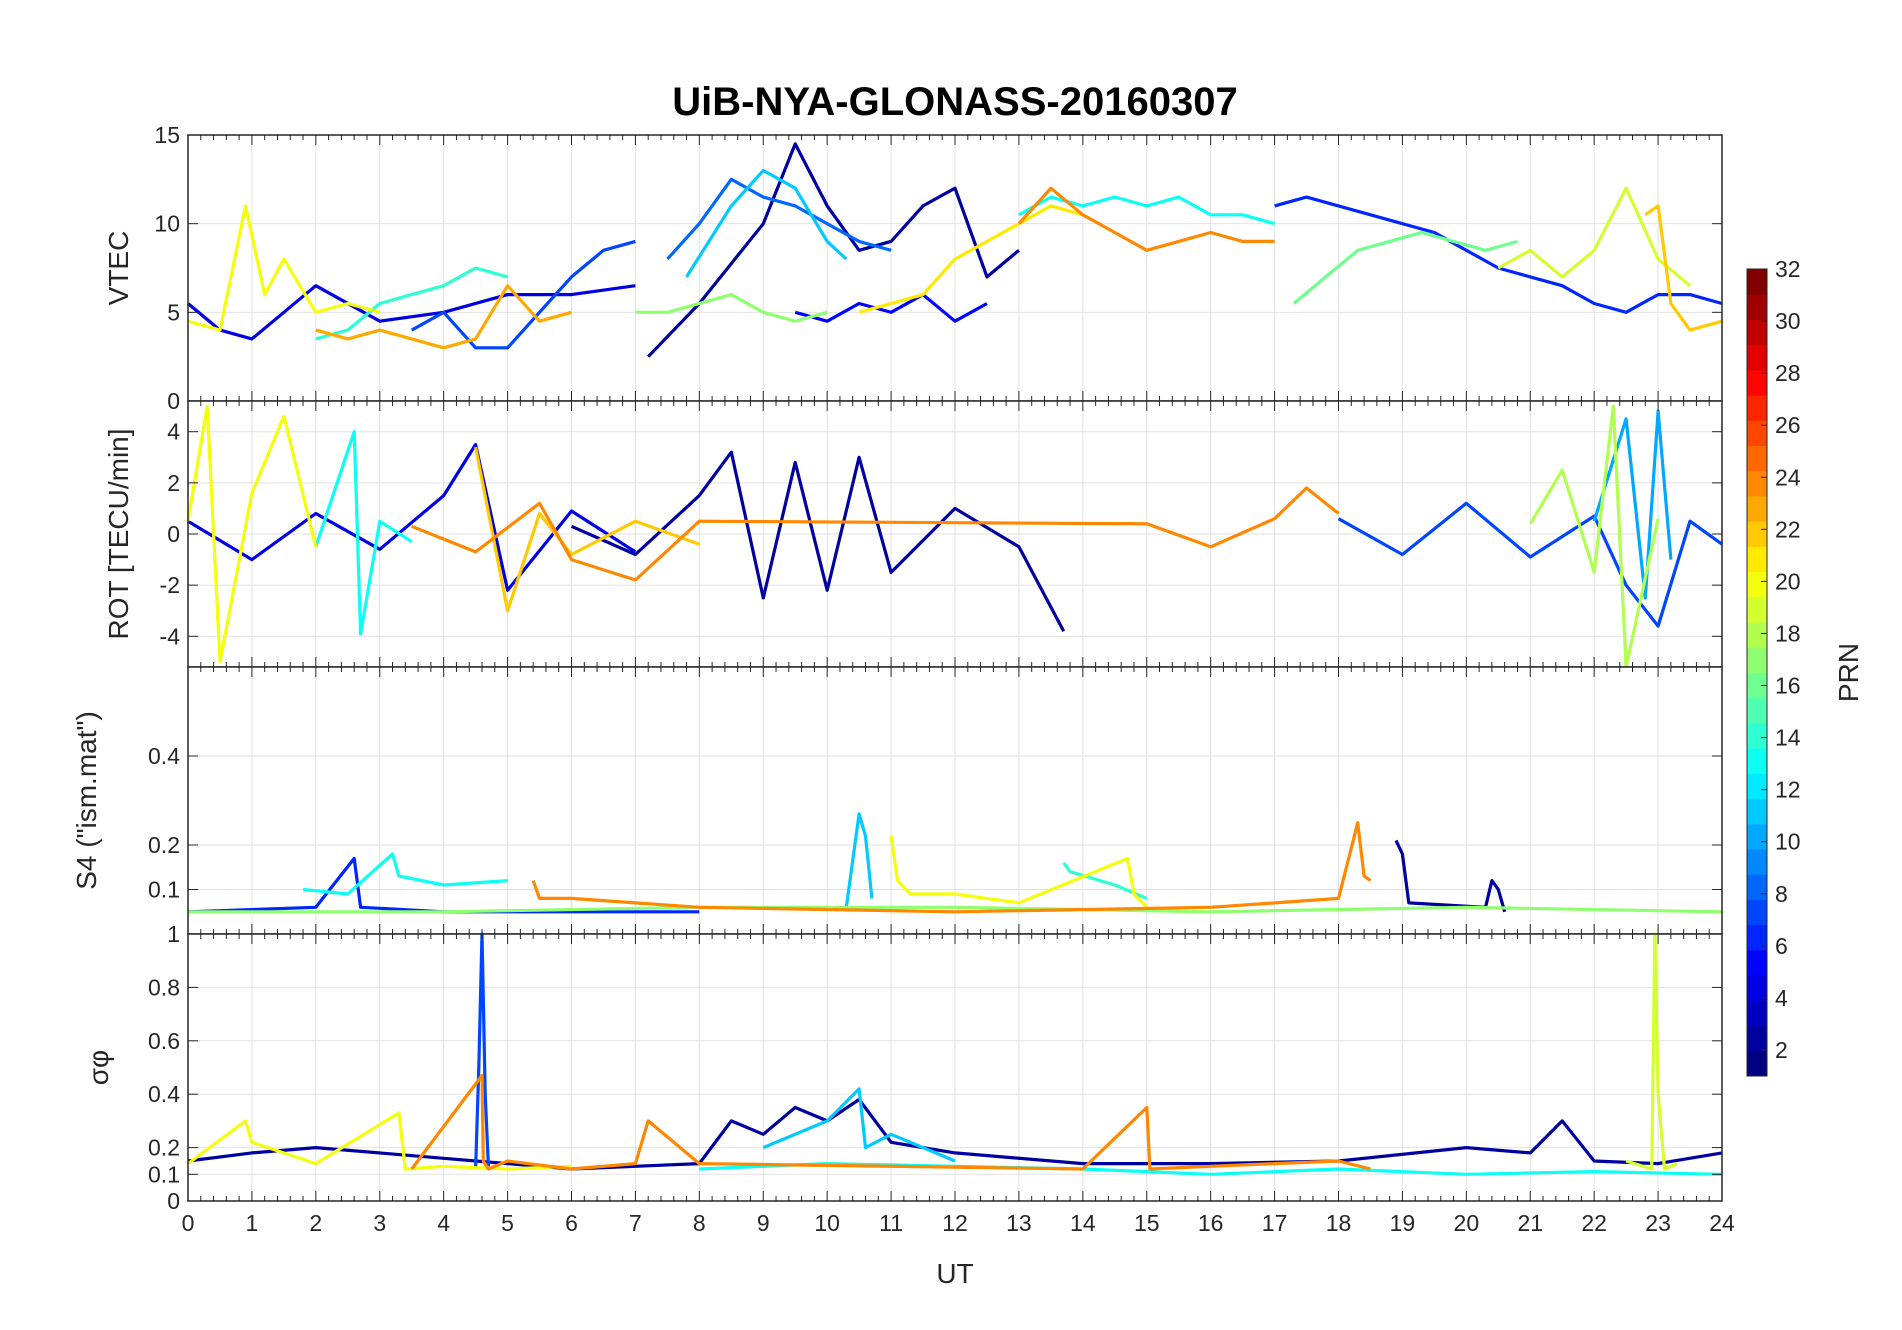  I want to click on colorbar-tick-label: 26, so click(1788, 425).